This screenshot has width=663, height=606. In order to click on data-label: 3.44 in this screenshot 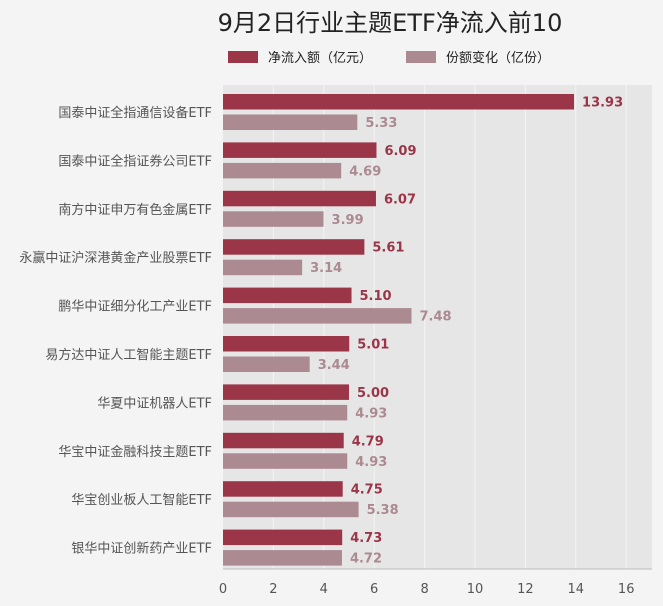, I will do `click(334, 365)`.